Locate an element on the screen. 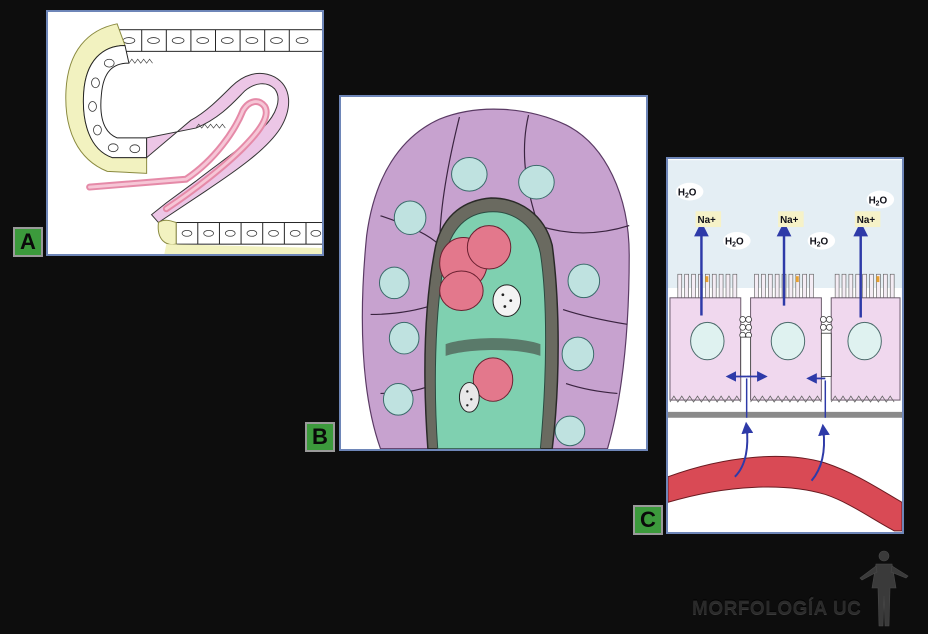 This screenshot has width=928, height=634. human-figure-logo-icon is located at coordinates (884, 588).